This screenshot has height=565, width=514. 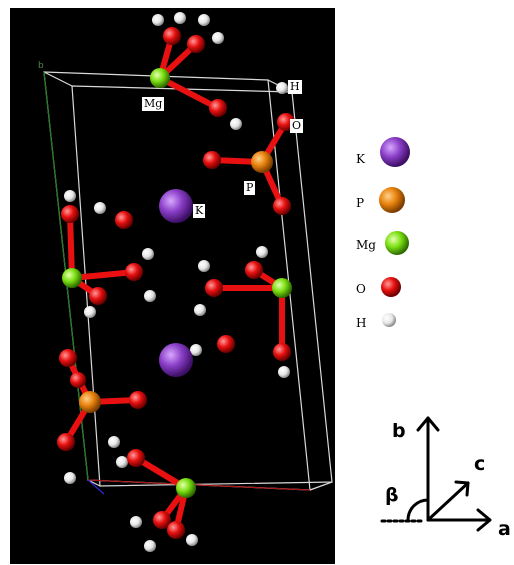 I want to click on atom-label-o: O, so click(x=297, y=126).